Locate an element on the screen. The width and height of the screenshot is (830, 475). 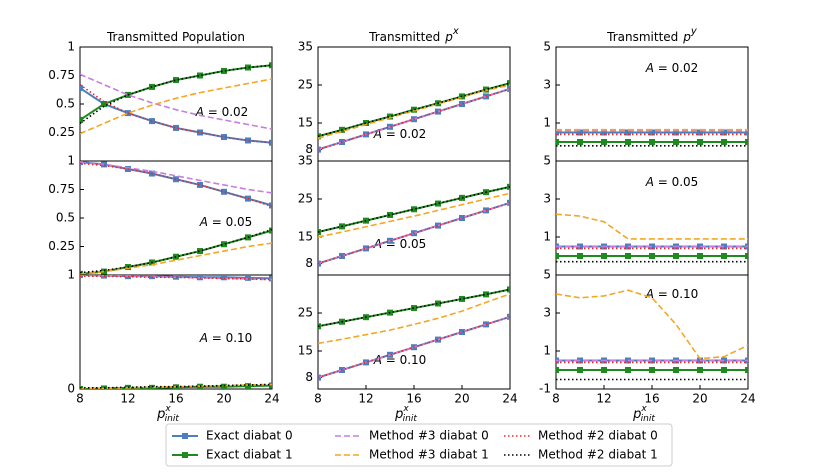
y-tick-label: 0 is located at coordinates (71, 389).